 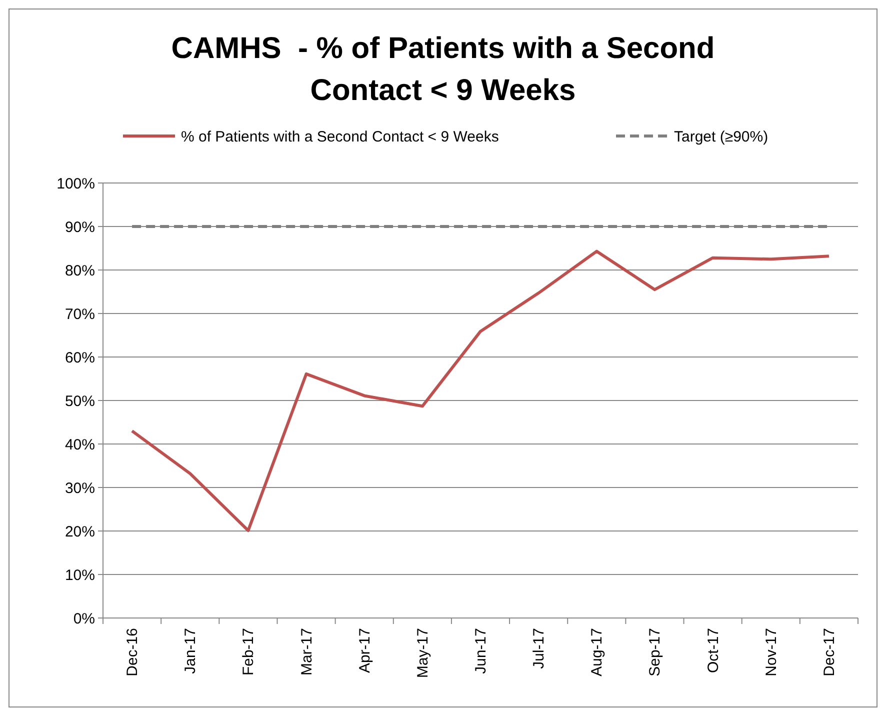 I want to click on x-tick-label: Dec-16, so click(x=133, y=652).